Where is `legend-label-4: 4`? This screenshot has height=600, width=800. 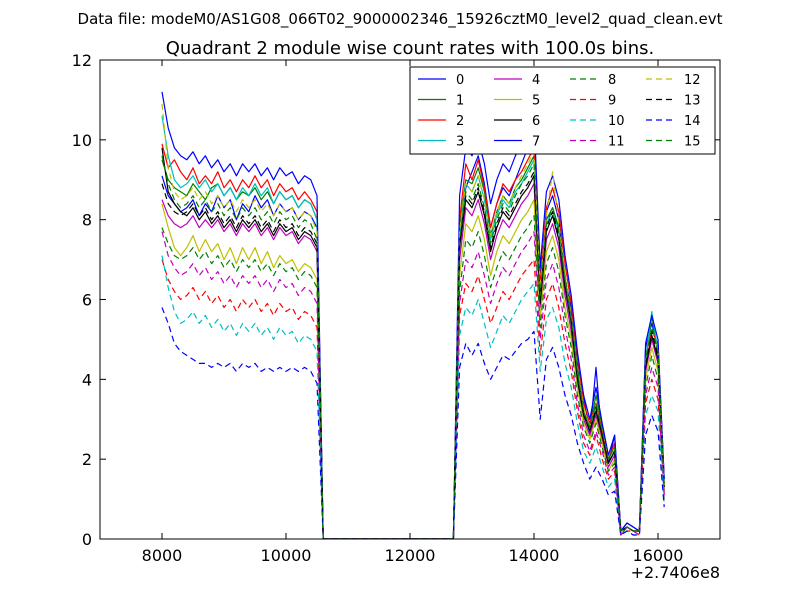 legend-label-4: 4 is located at coordinates (536, 80).